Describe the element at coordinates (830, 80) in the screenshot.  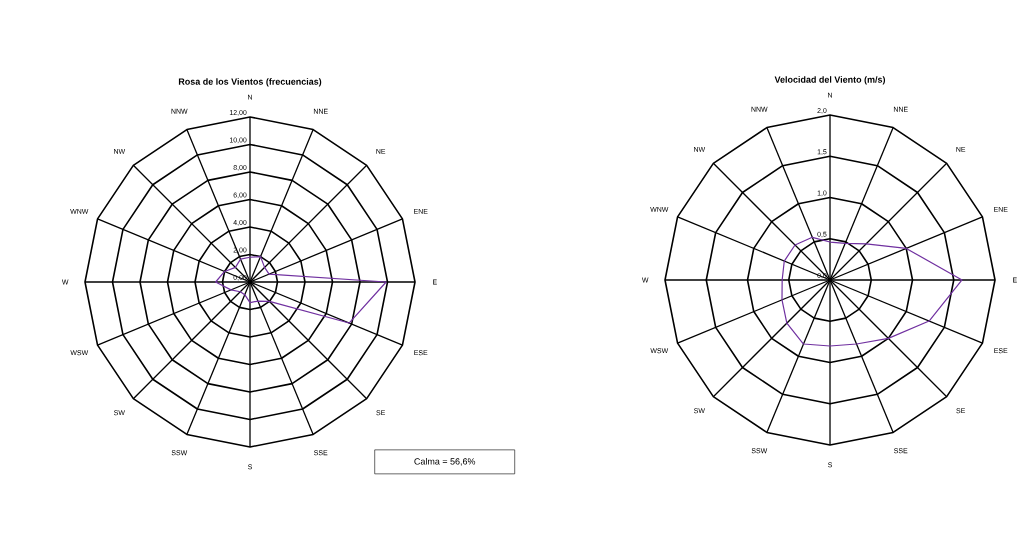
I see `chart-title: Velocidad del Viento (m/s)` at that location.